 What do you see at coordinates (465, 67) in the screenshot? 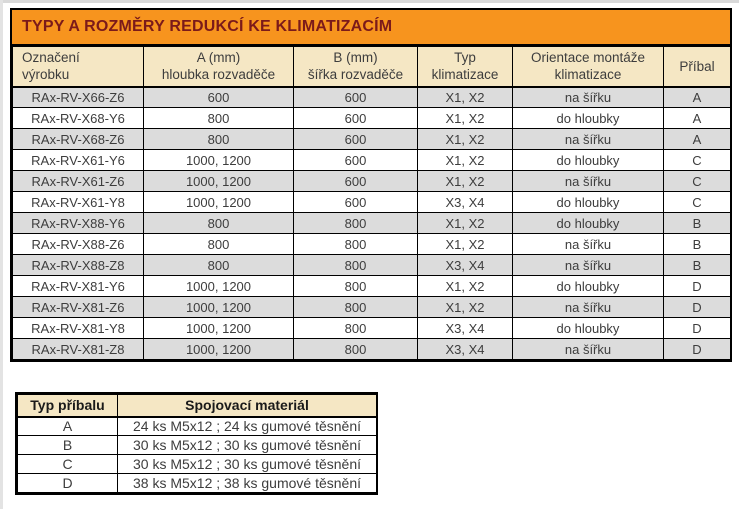
I see `column-header-ac-type: Typ klimatizace` at bounding box center [465, 67].